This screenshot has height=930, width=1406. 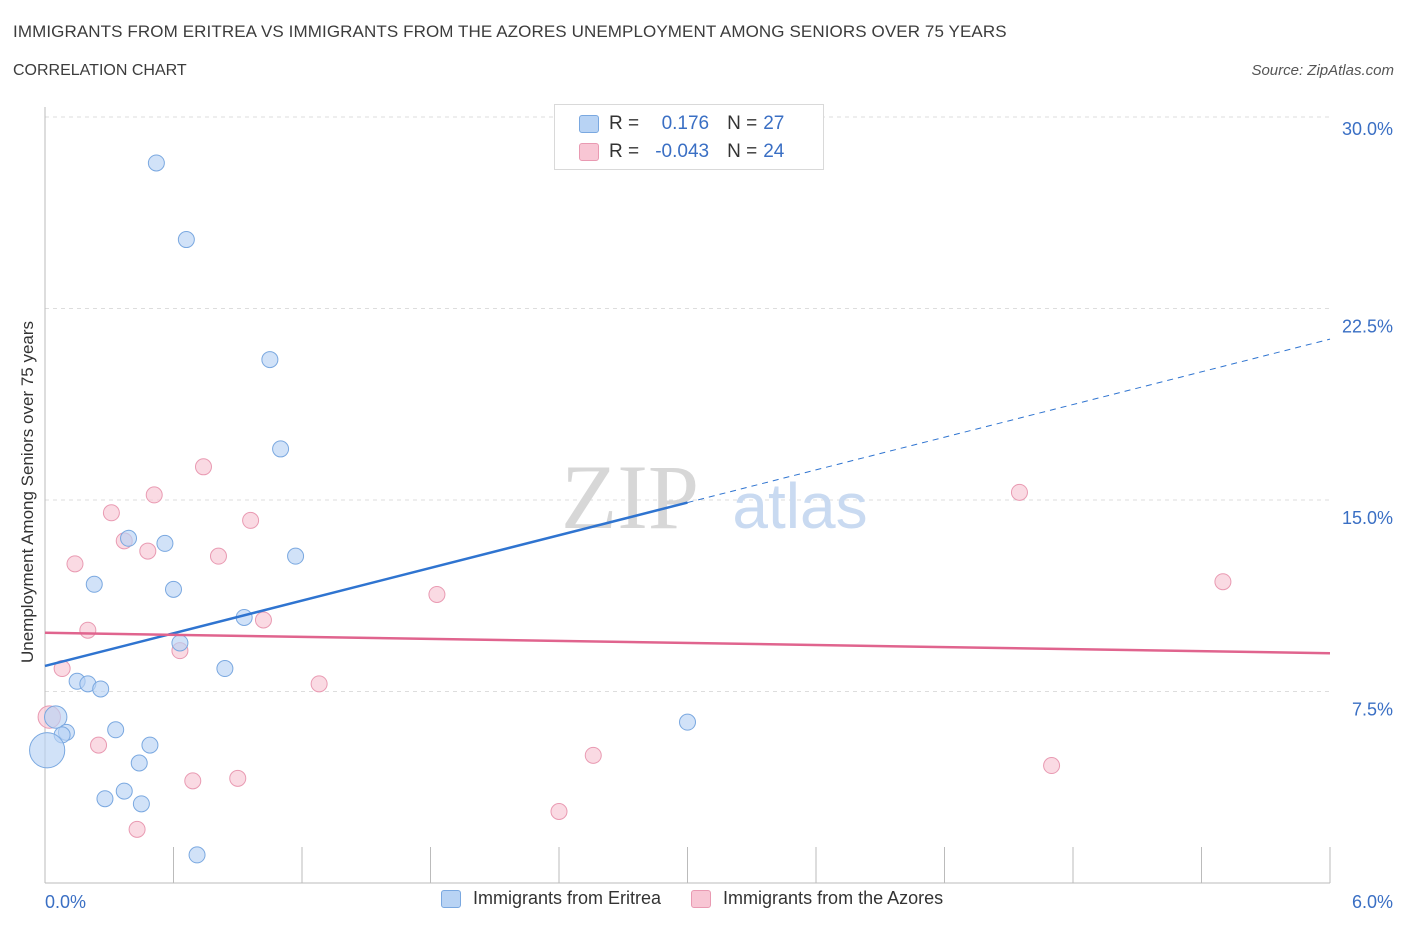 I want to click on azores-trend-line, so click(x=687, y=643).